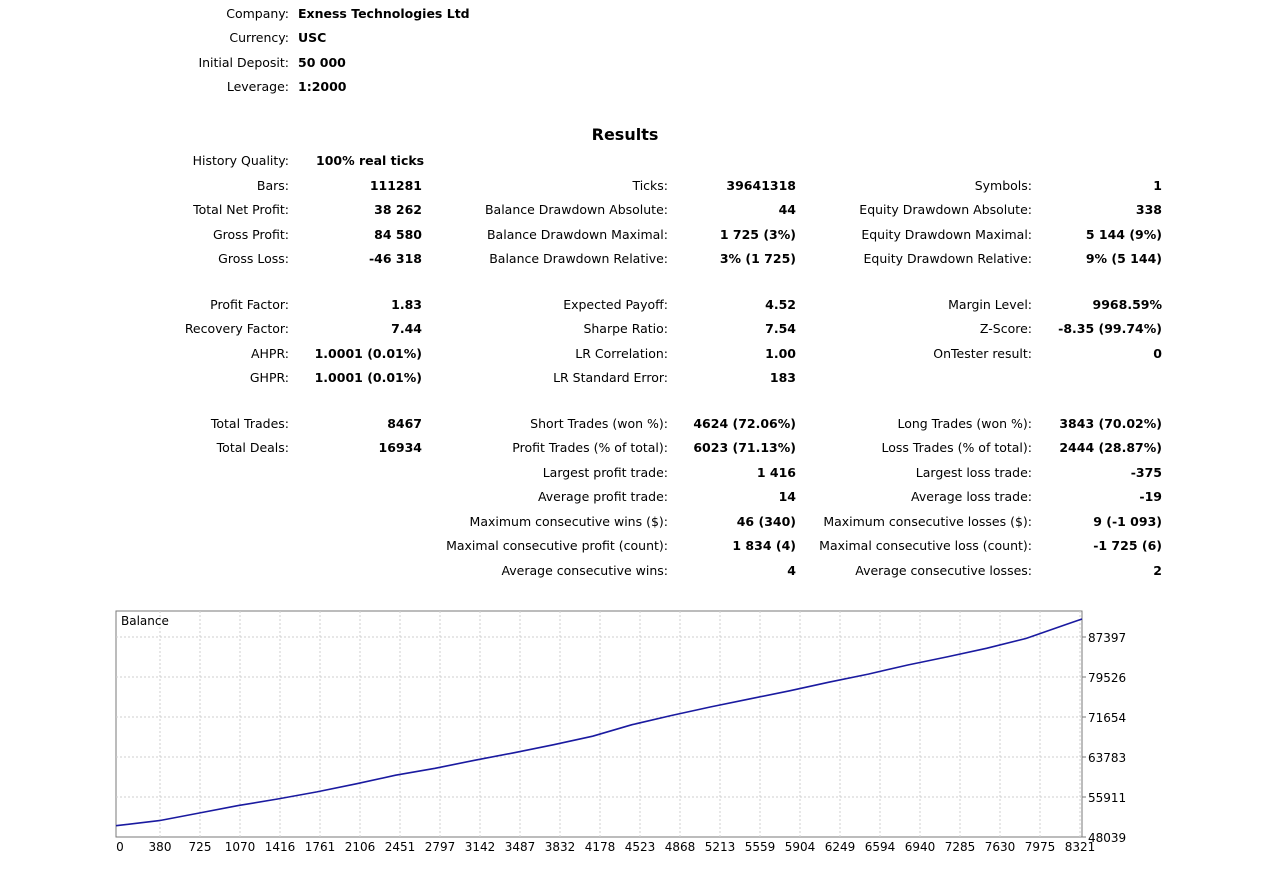 This screenshot has height=877, width=1263. I want to click on stat-value-balance-dd-maximal: 1 725 (3%), so click(757, 234).